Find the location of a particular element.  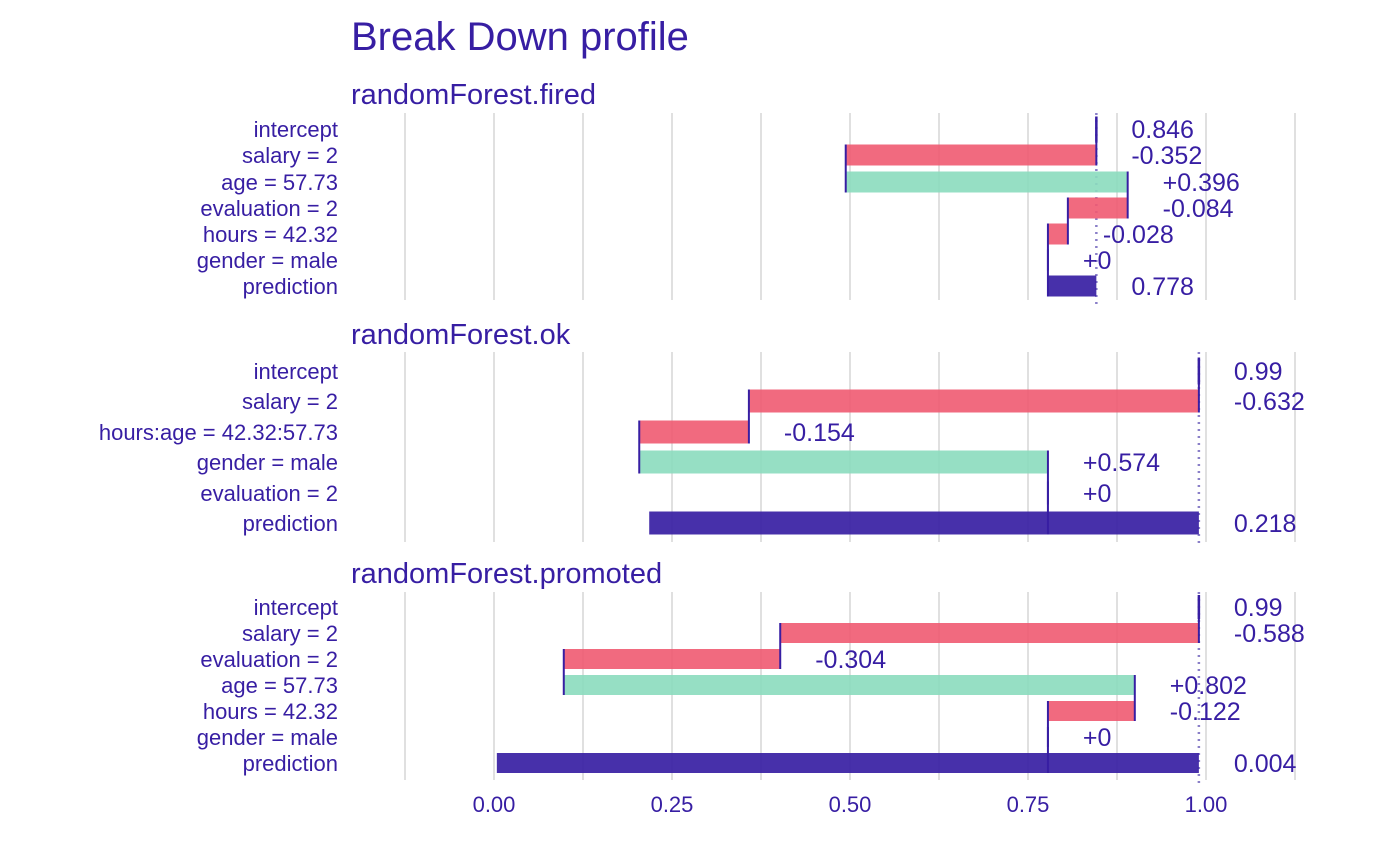

row-label: hours:age = 42.32:57.73 is located at coordinates (218, 432).